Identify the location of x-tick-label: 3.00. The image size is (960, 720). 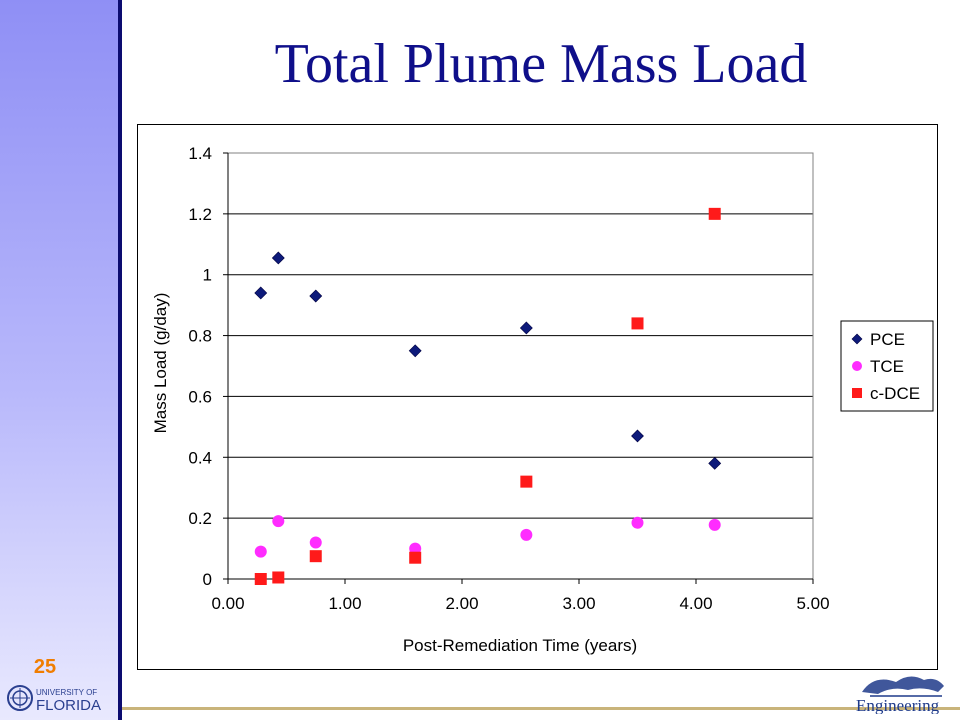
(578, 603).